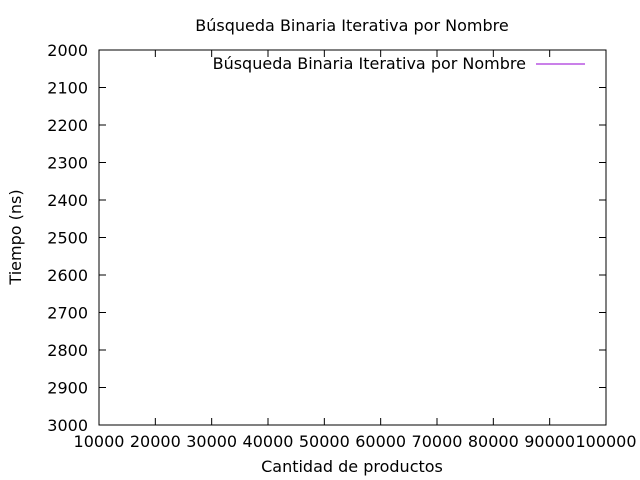 The image size is (640, 480). Describe the element at coordinates (67, 163) in the screenshot. I see `y-tick-label: 2300` at that location.